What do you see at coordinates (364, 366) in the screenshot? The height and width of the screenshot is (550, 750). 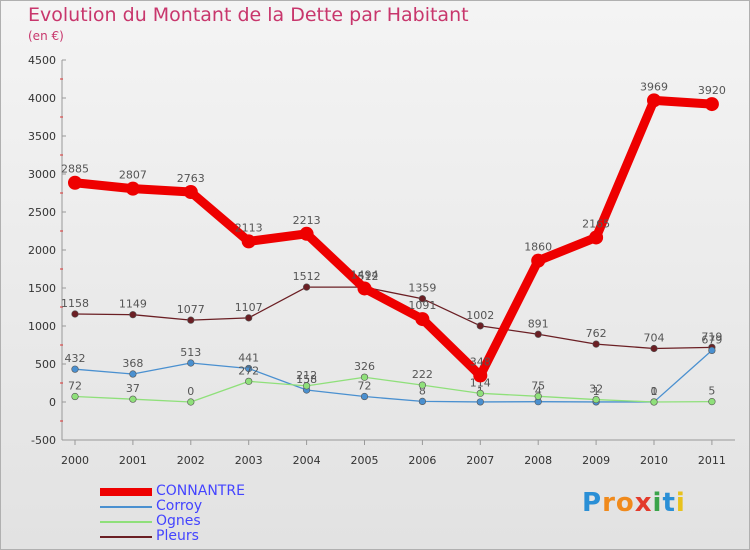 I see `data-label-ognes: 326` at bounding box center [364, 366].